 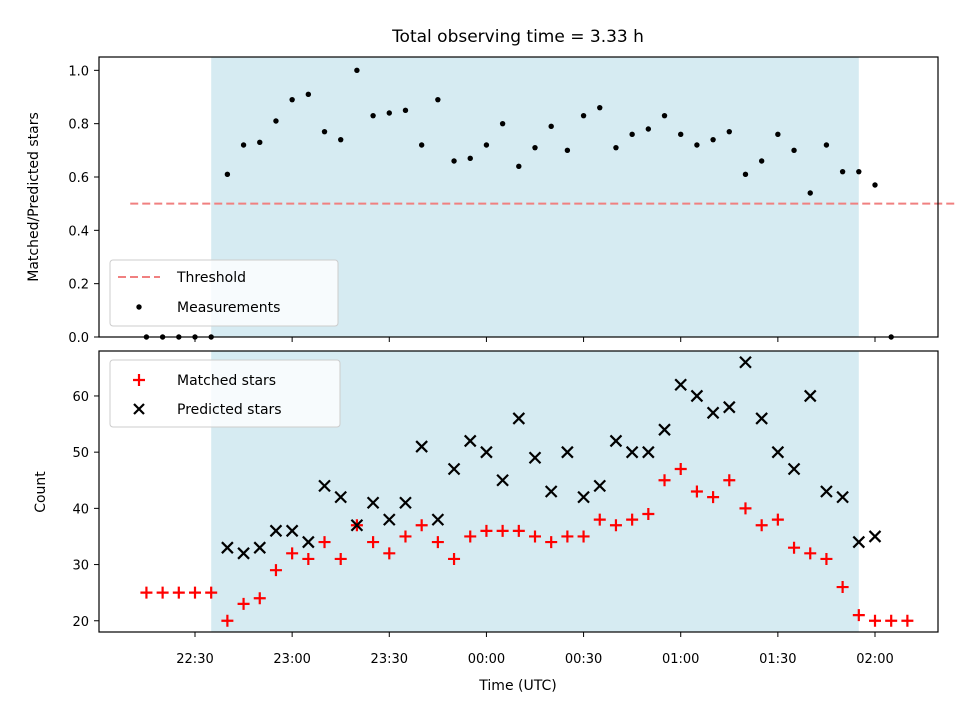 I want to click on top-y-ticks: 0.0 0.2 0.4 0.6 0.8 1.0, so click(x=83, y=205).